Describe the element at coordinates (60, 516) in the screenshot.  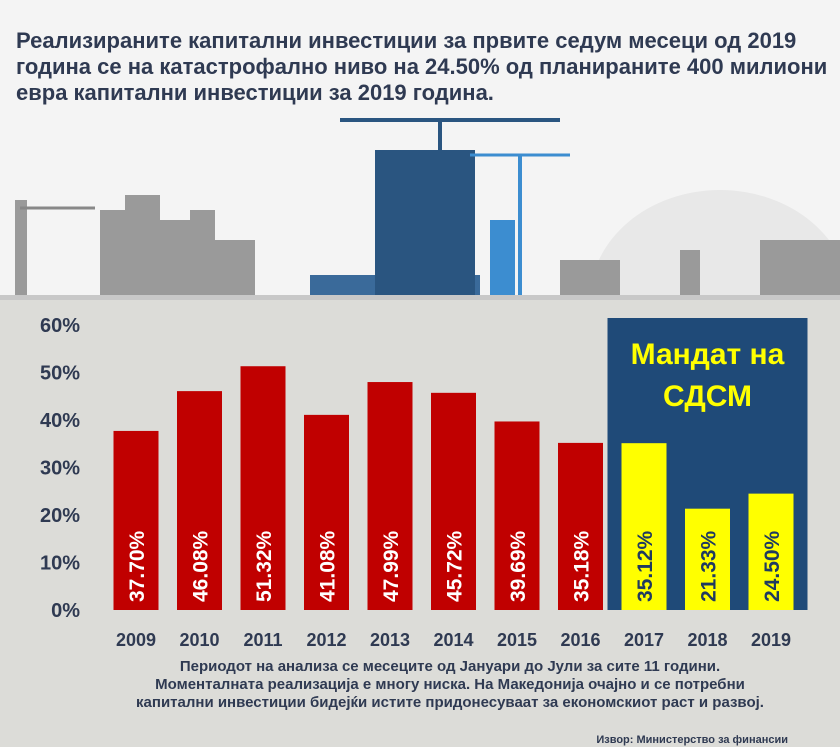
I see `y-tick-label: 20%` at that location.